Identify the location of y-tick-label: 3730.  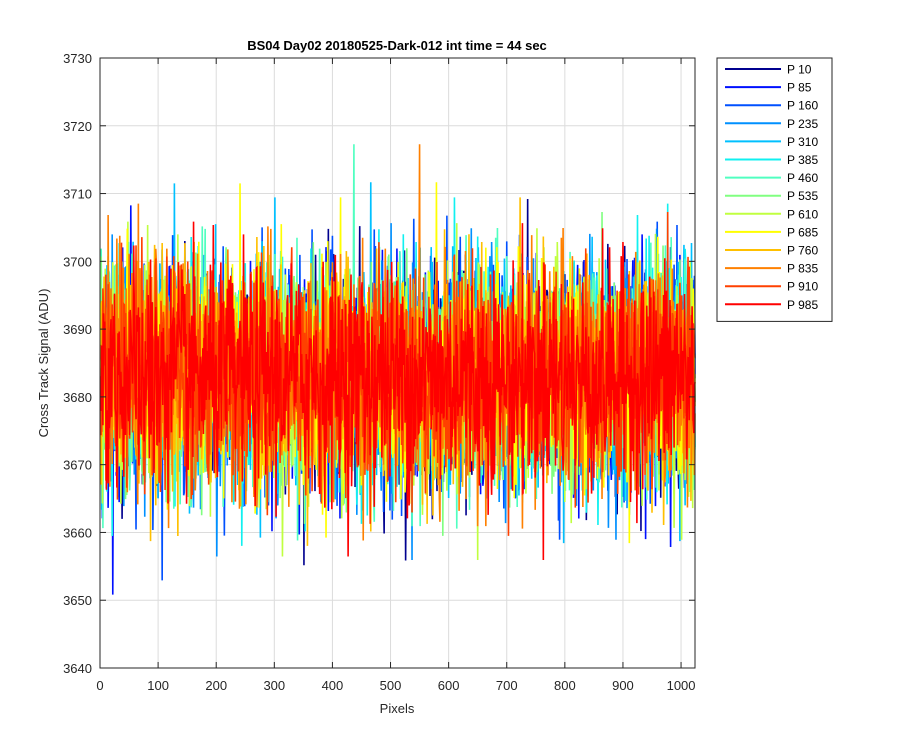
(77, 58).